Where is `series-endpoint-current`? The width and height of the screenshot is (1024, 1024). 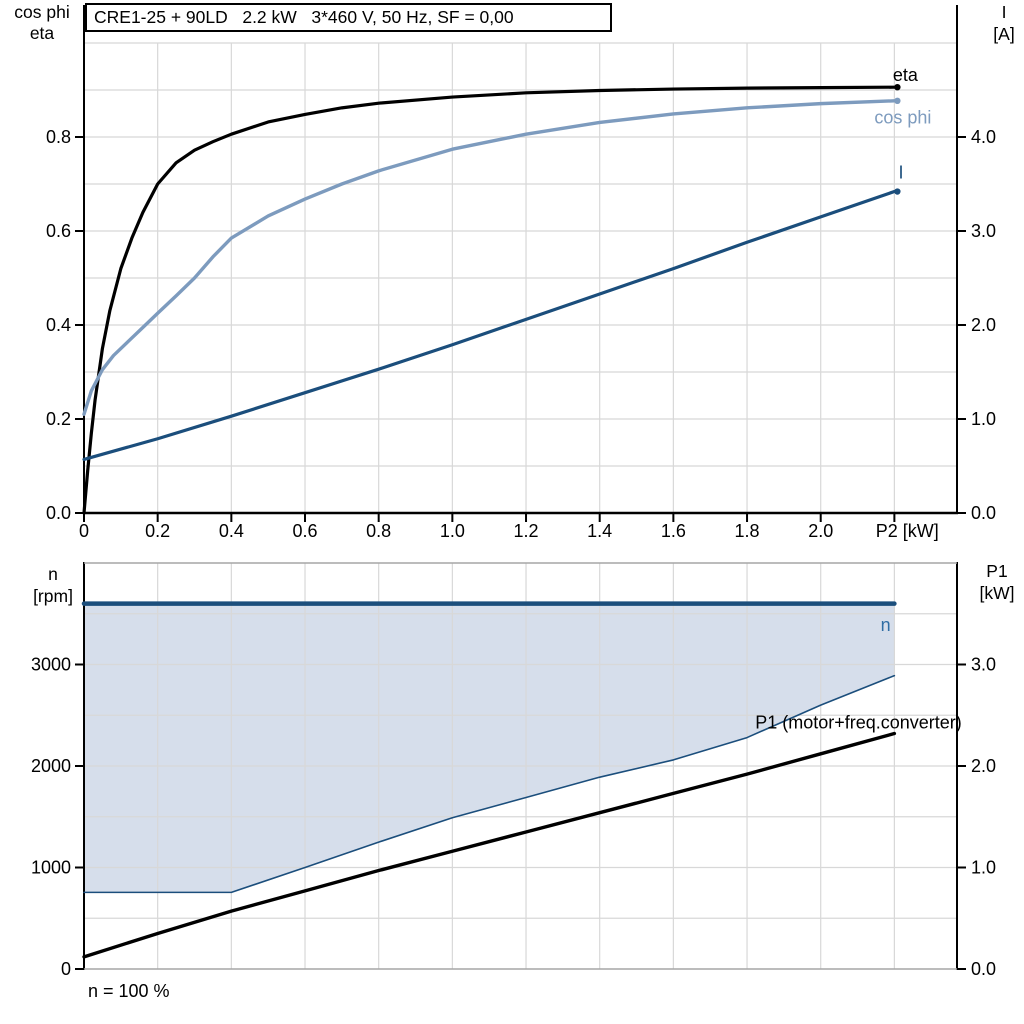
series-endpoint-current is located at coordinates (897, 191).